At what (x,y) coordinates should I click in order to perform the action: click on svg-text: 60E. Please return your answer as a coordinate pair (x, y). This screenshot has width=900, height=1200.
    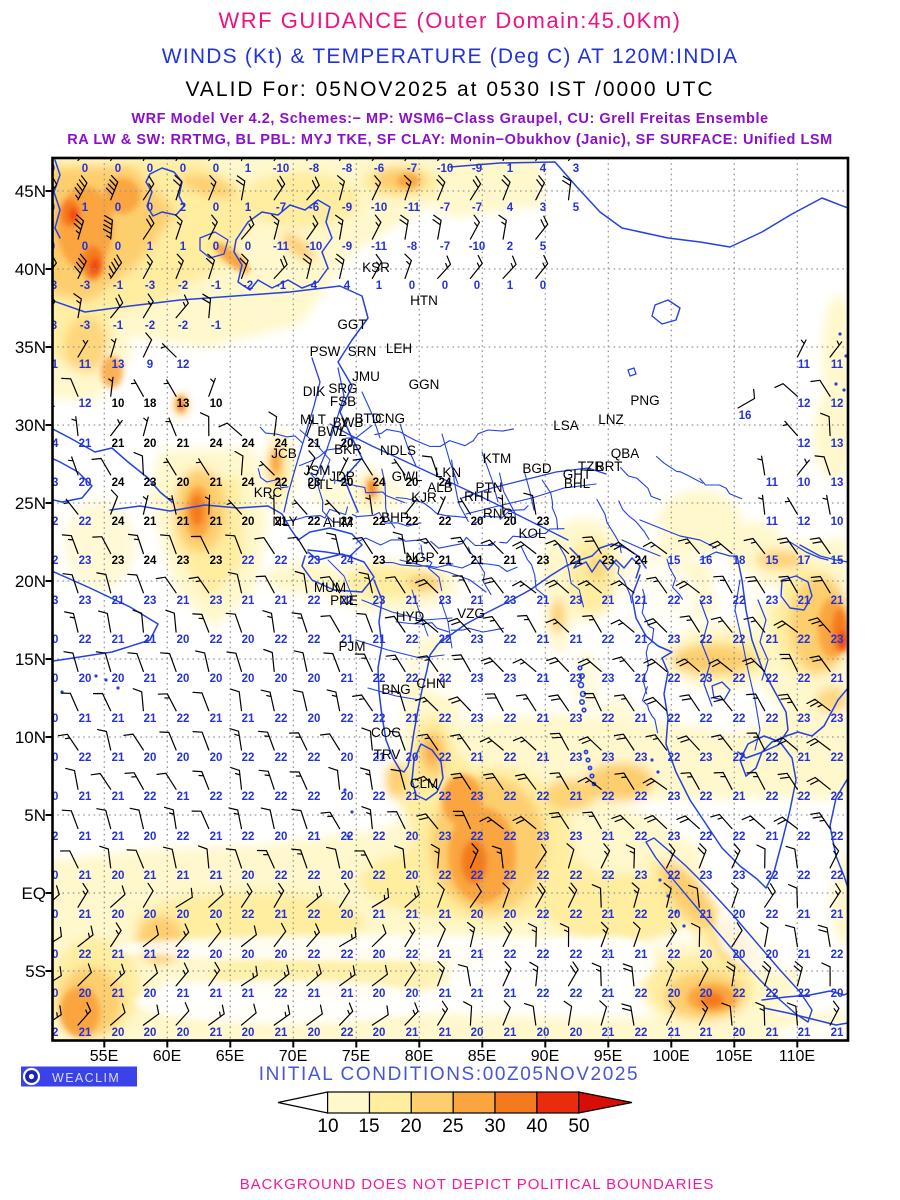
    Looking at the image, I should click on (167, 1056).